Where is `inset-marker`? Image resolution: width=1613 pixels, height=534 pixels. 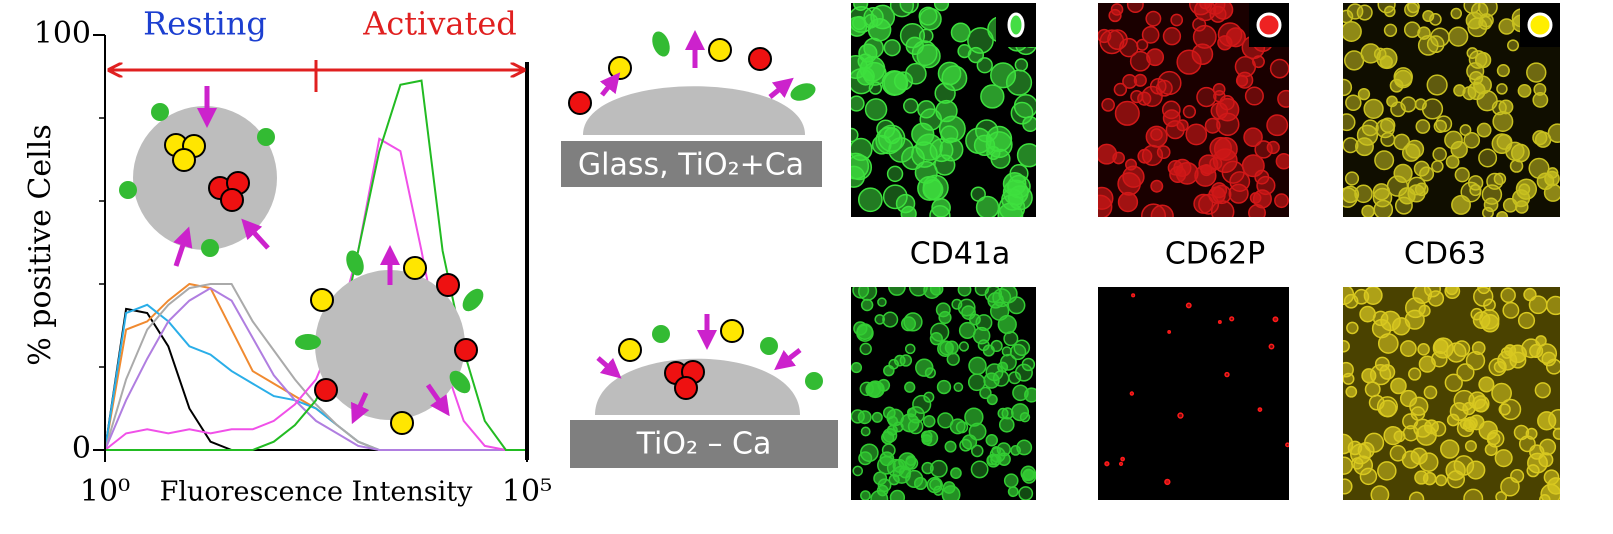 inset-marker is located at coordinates (1540, 25).